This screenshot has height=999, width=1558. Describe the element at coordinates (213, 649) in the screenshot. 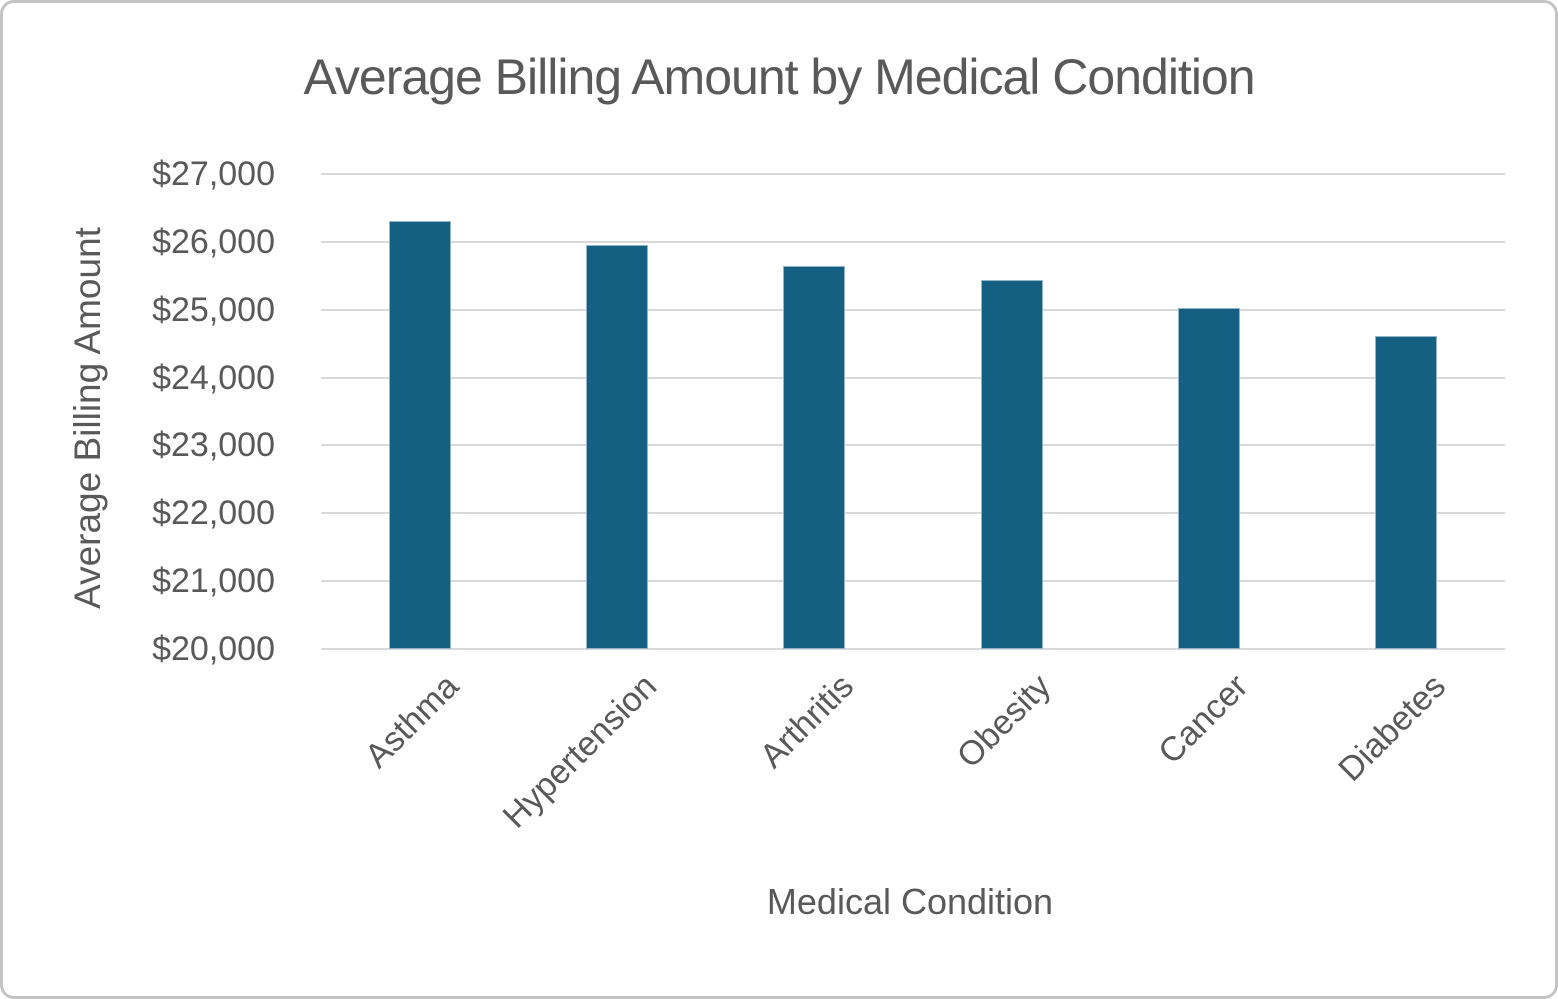

I see `y-axis-tick-label: $20,000` at that location.